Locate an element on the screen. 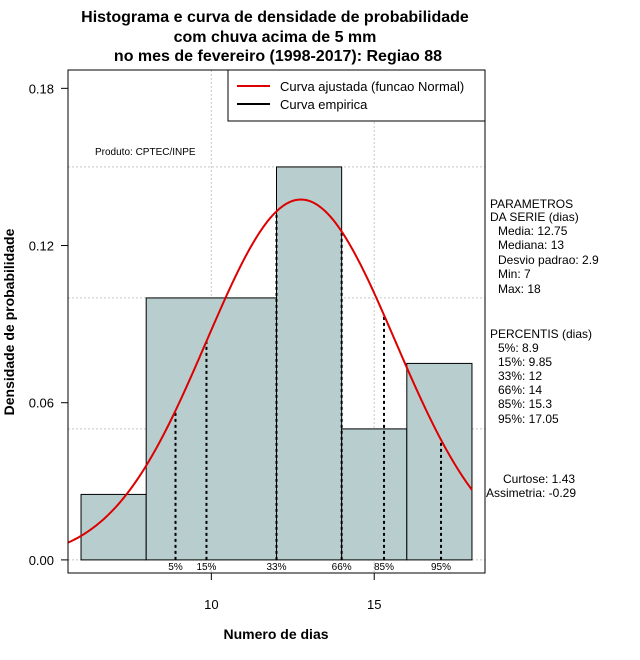 The image size is (640, 660). percentil-66: 66%: 14 is located at coordinates (520, 390).